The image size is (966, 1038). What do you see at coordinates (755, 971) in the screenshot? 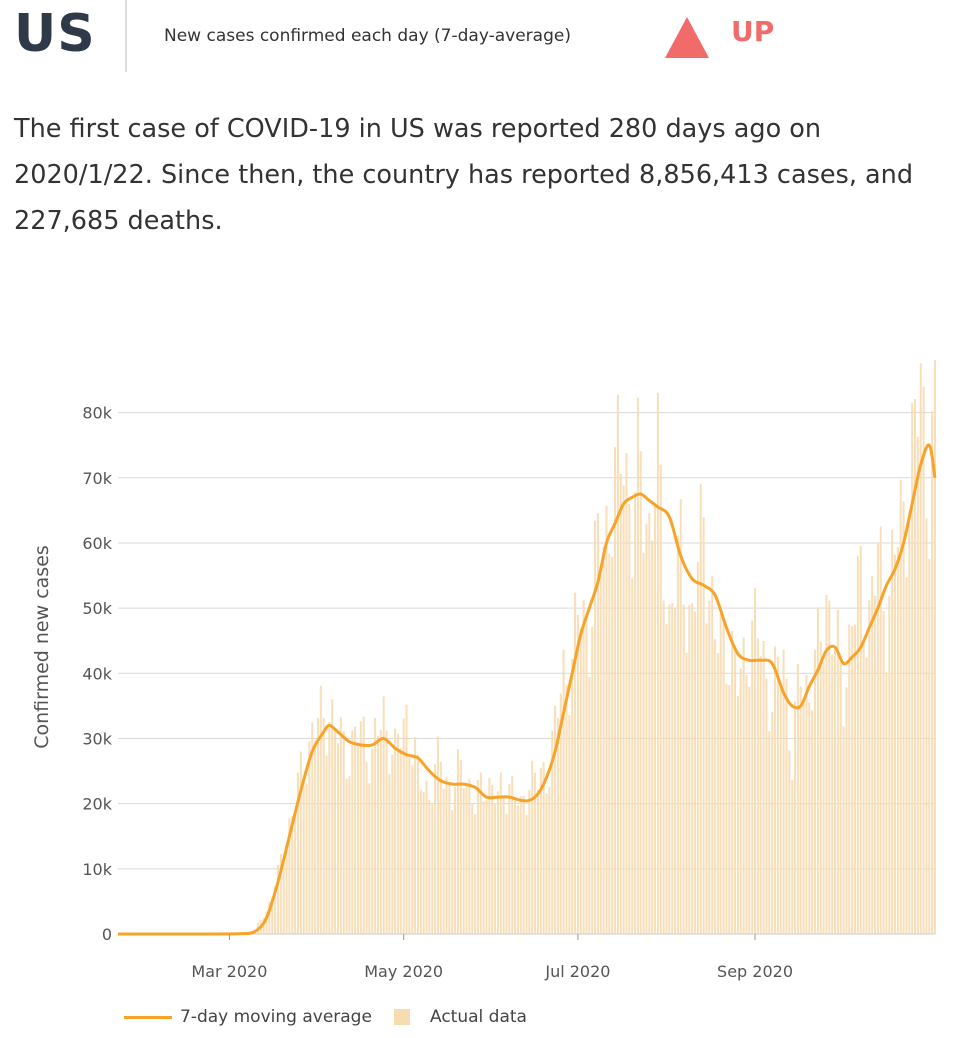
I see `x-tick-label: Sep 2020` at bounding box center [755, 971].